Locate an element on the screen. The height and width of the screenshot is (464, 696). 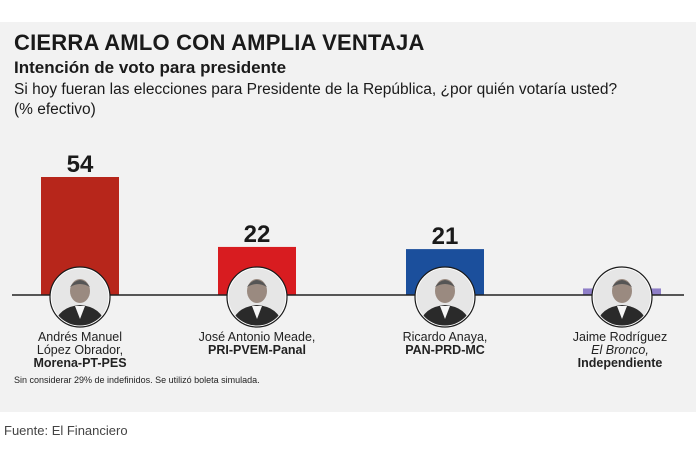
source-credit: Fuente: El Financiero is located at coordinates (66, 430).